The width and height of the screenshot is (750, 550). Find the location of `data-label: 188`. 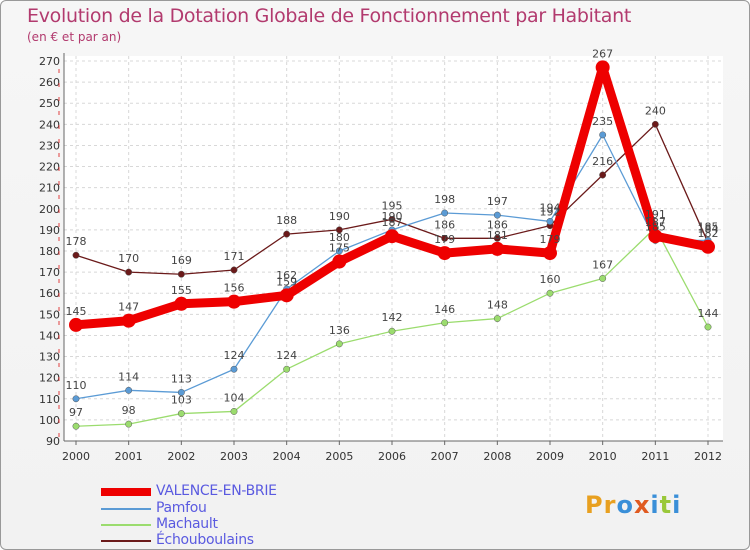

data-label: 188 is located at coordinates (286, 220).